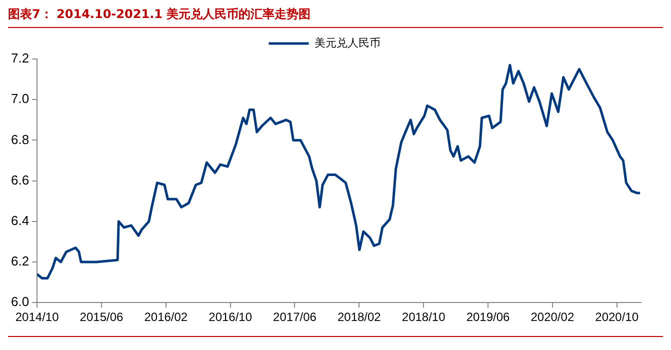 This screenshot has width=671, height=350. What do you see at coordinates (102, 317) in the screenshot?
I see `x-tick-label: 2015/06` at bounding box center [102, 317].